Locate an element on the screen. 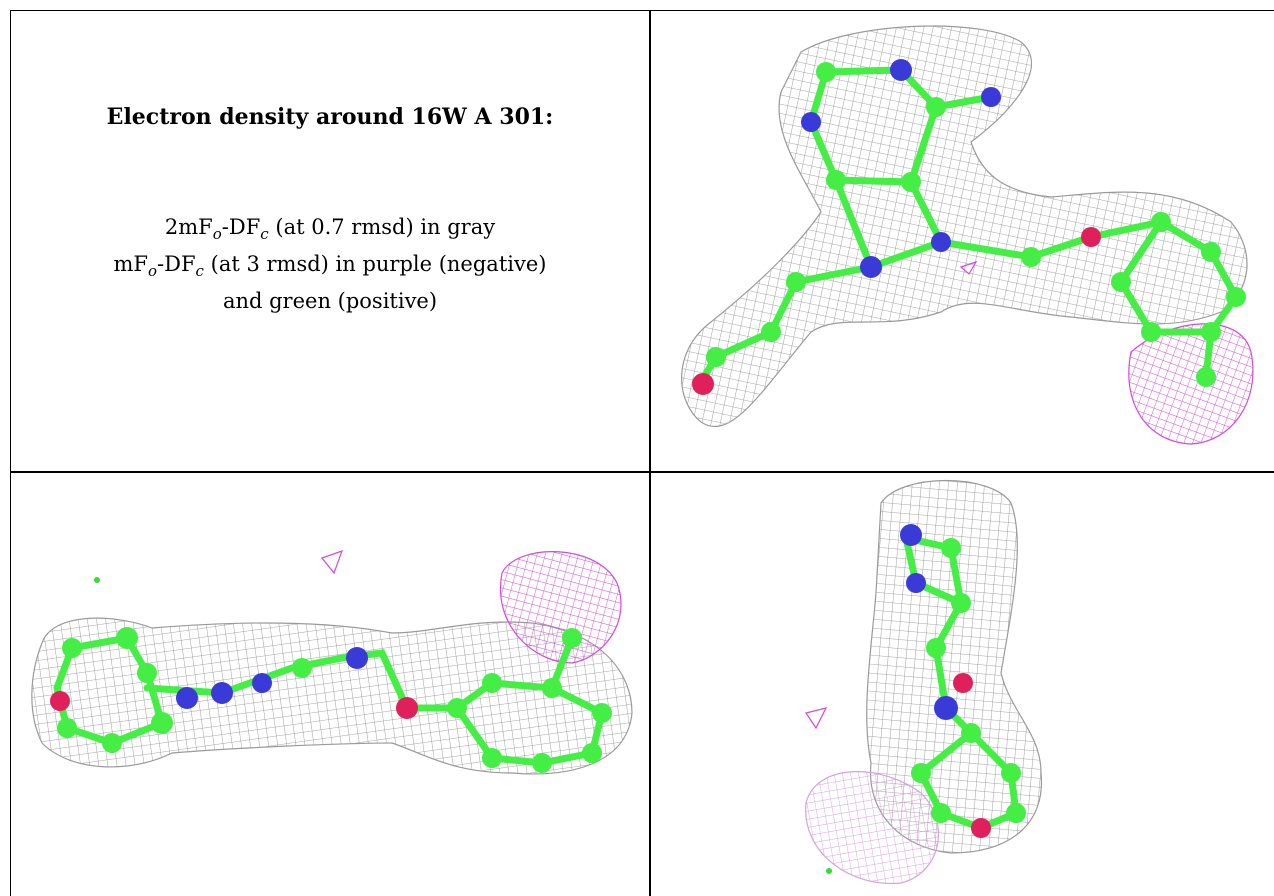  electron-density-view-2-icon is located at coordinates (332, 662).